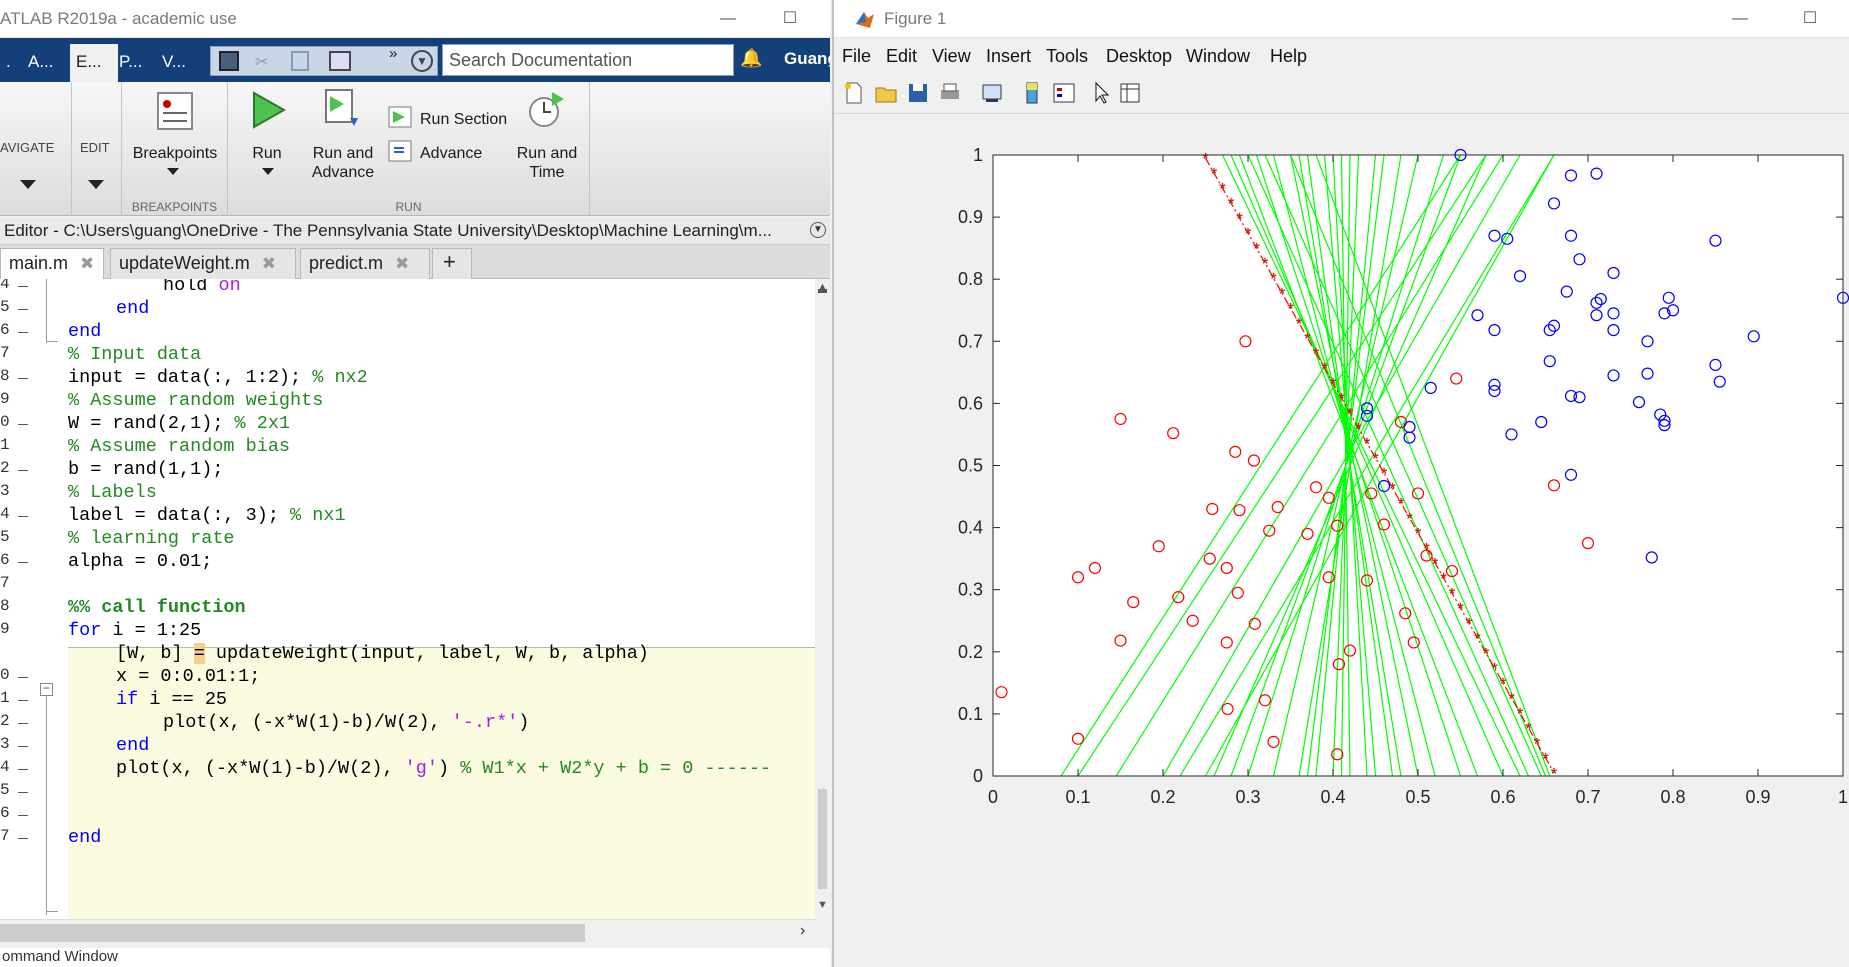 The image size is (1849, 967). What do you see at coordinates (415, 957) in the screenshot?
I see `command-window-header: ommand Window` at bounding box center [415, 957].